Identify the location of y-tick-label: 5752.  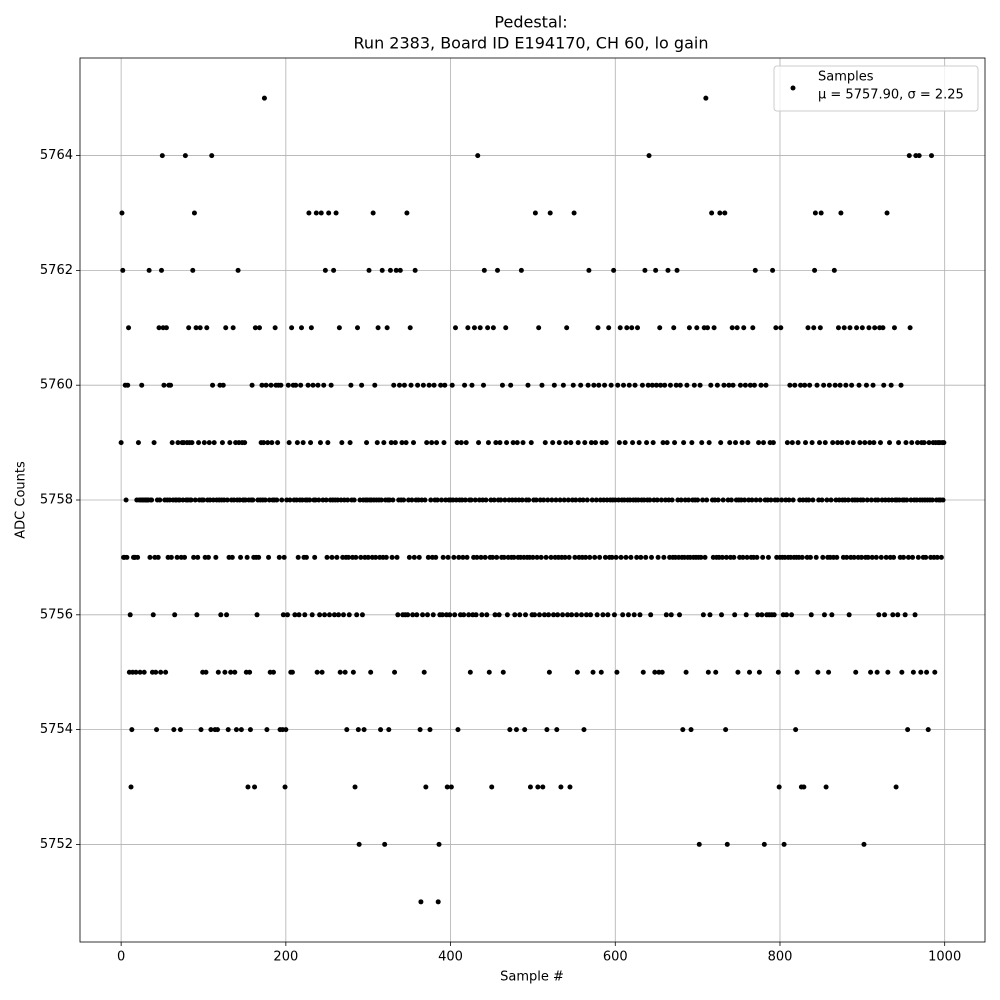
(56, 844).